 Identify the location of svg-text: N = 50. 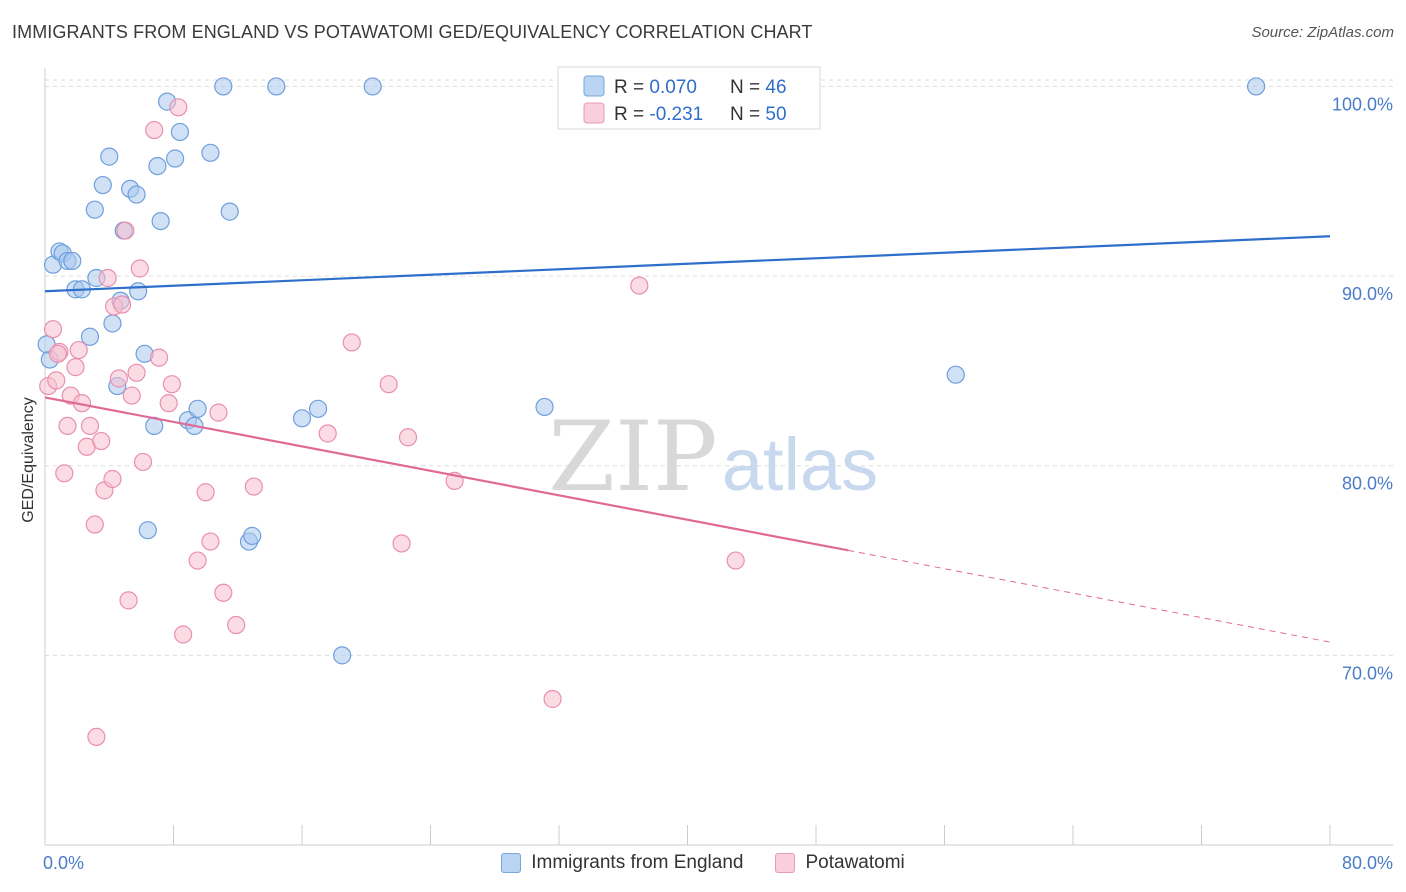
(758, 114).